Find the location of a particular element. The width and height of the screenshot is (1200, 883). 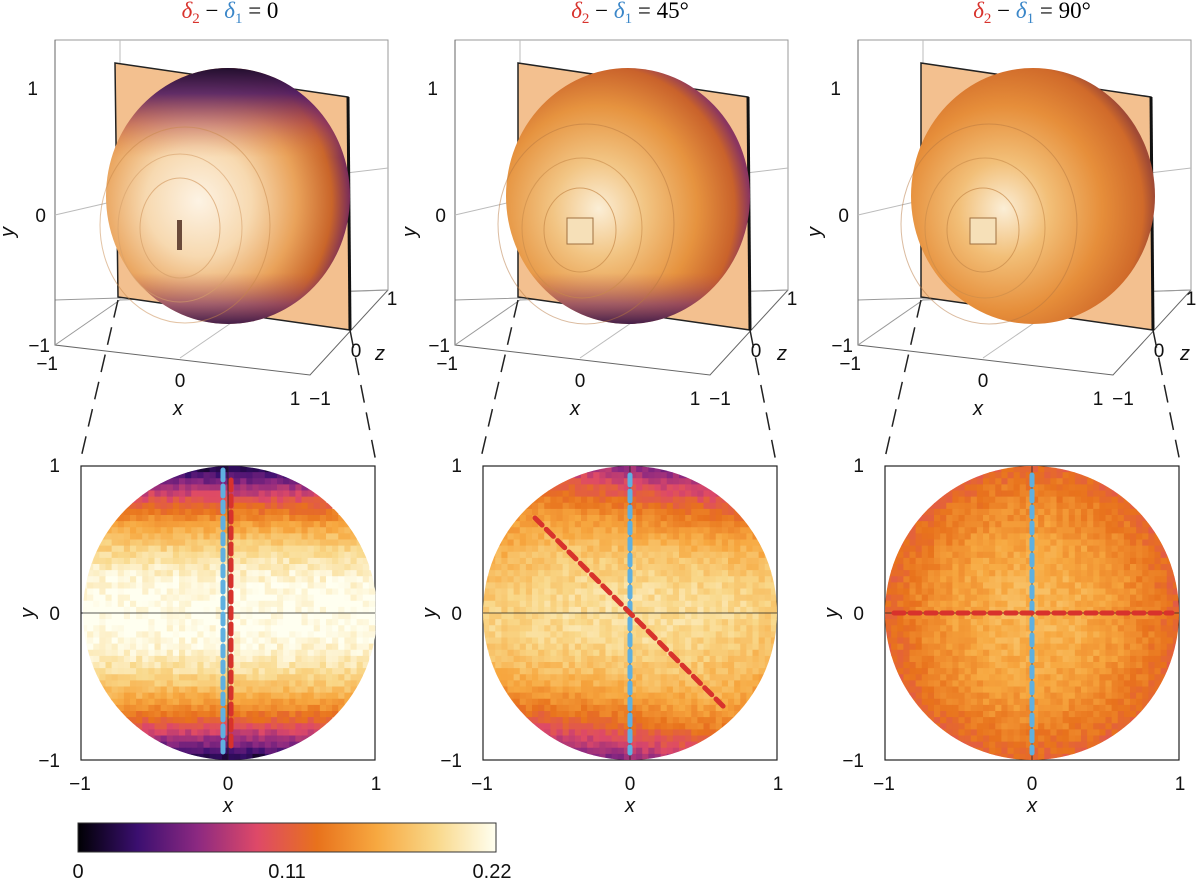

colorbar-tick-mid: 0.11 is located at coordinates (286, 872).